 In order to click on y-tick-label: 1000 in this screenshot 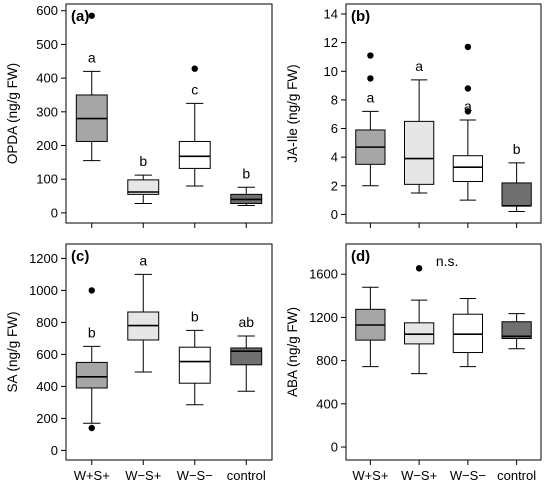, I will do `click(43, 290)`.